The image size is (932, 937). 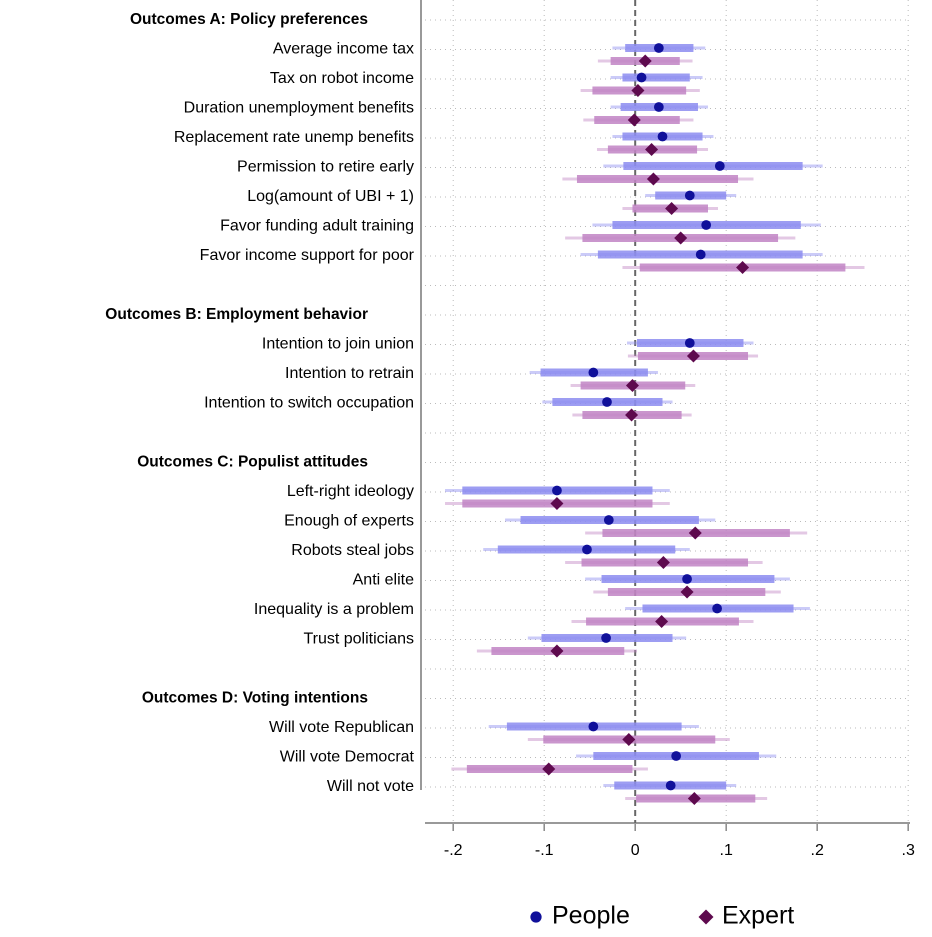 What do you see at coordinates (817, 850) in the screenshot?
I see `x-tick-label: .2` at bounding box center [817, 850].